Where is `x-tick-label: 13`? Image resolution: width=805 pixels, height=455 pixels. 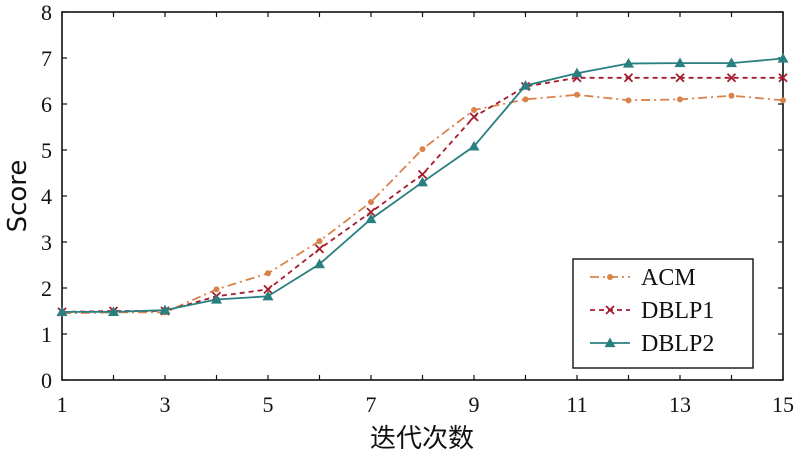
x-tick-label: 13 is located at coordinates (680, 404).